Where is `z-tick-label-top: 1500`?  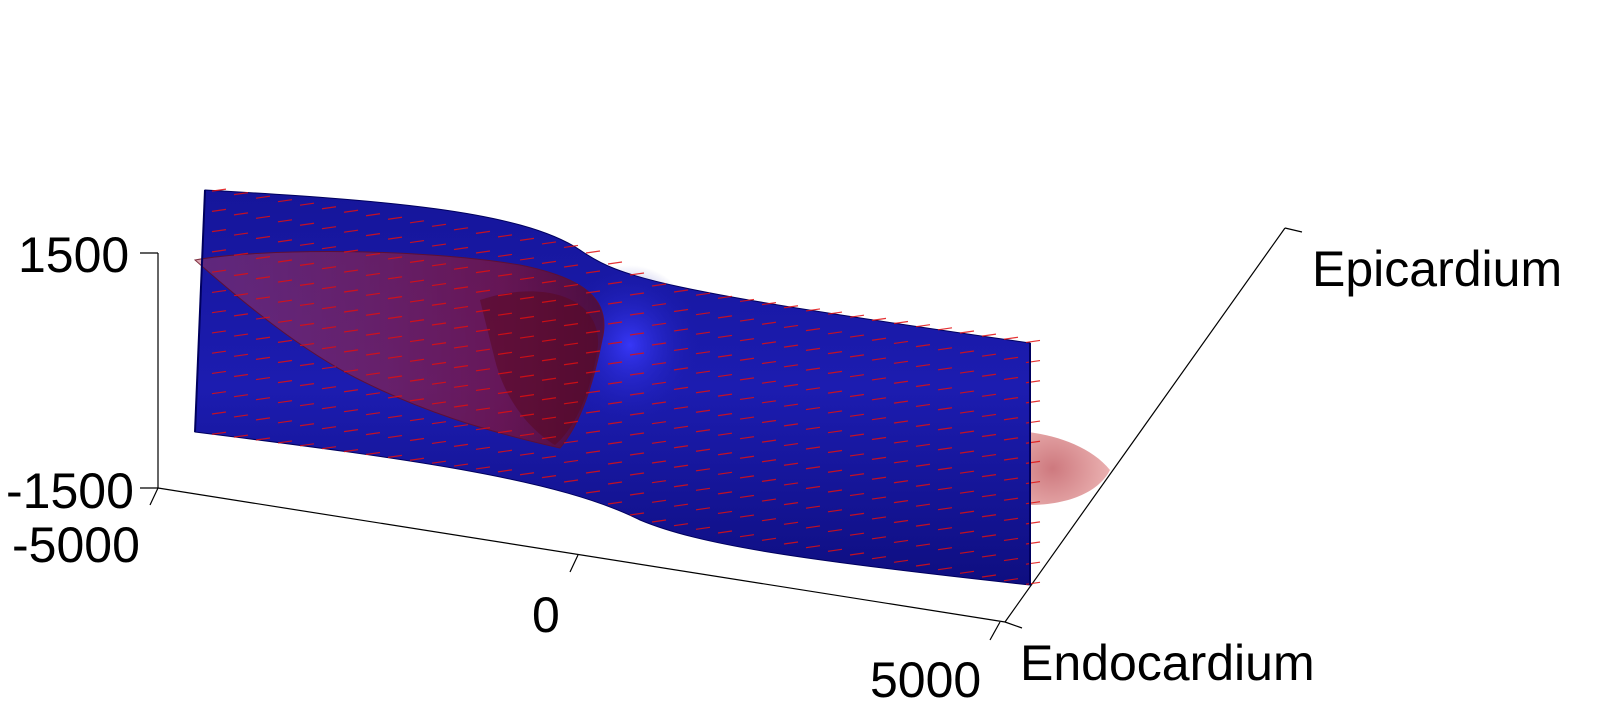
z-tick-label-top: 1500 is located at coordinates (74, 255).